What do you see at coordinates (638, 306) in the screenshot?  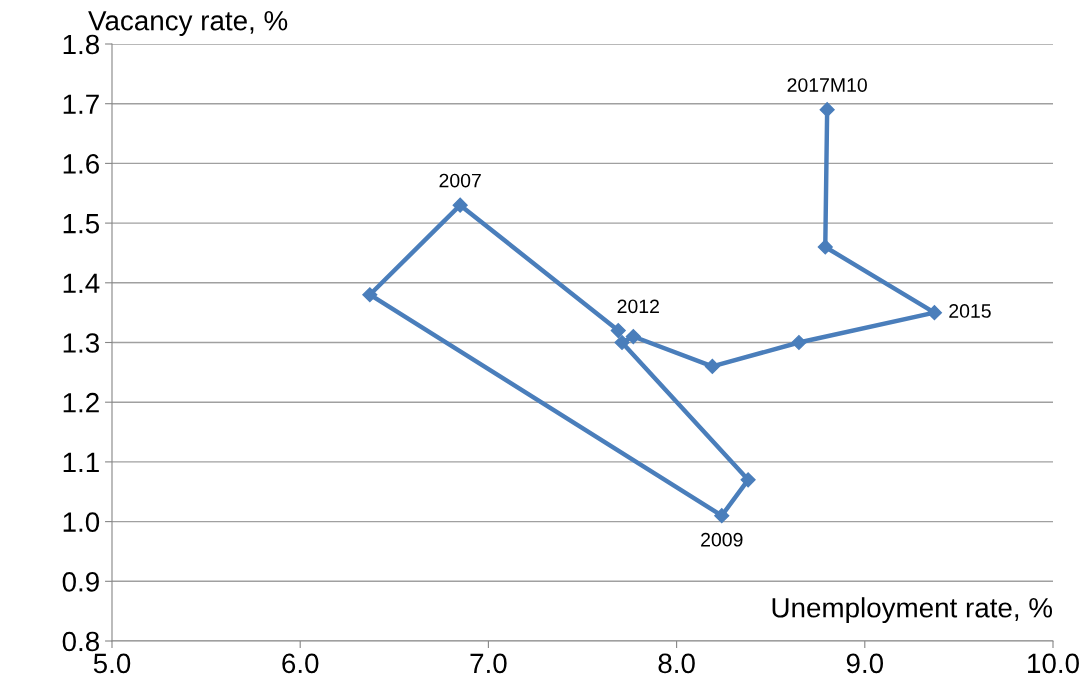 I see `annotation: 2012` at bounding box center [638, 306].